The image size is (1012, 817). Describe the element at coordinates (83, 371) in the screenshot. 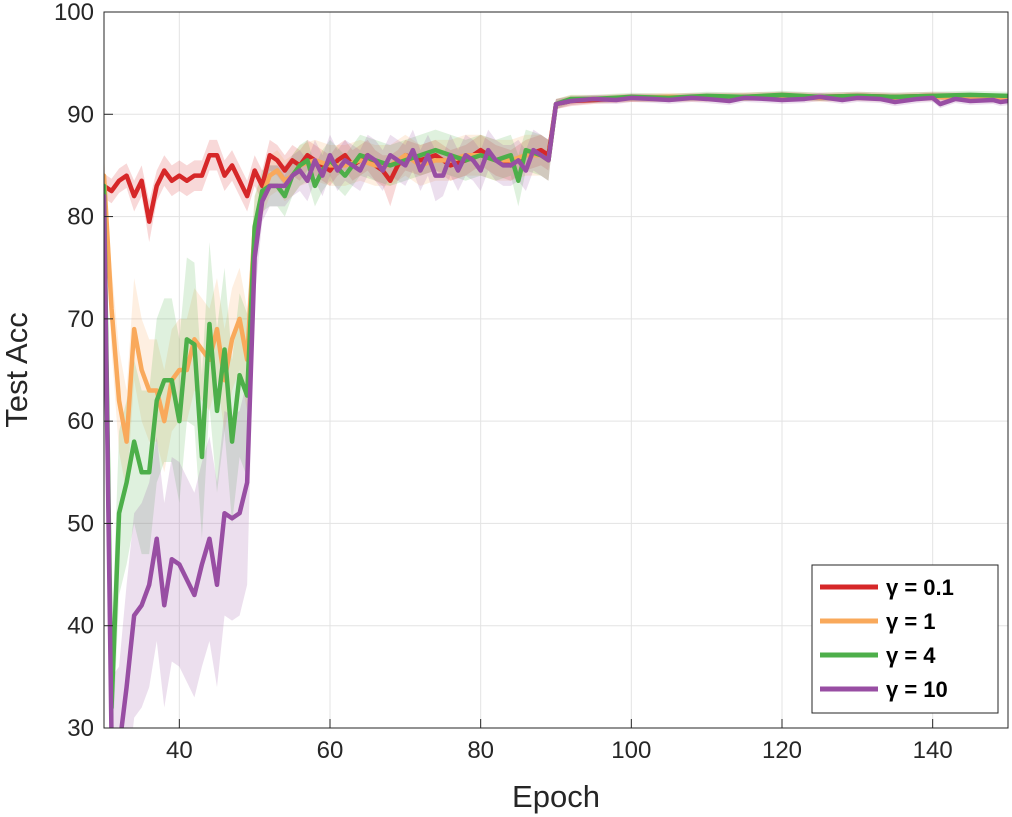

I see `y-axis-ticks: 30 40 50 60 70 80 90 100` at that location.